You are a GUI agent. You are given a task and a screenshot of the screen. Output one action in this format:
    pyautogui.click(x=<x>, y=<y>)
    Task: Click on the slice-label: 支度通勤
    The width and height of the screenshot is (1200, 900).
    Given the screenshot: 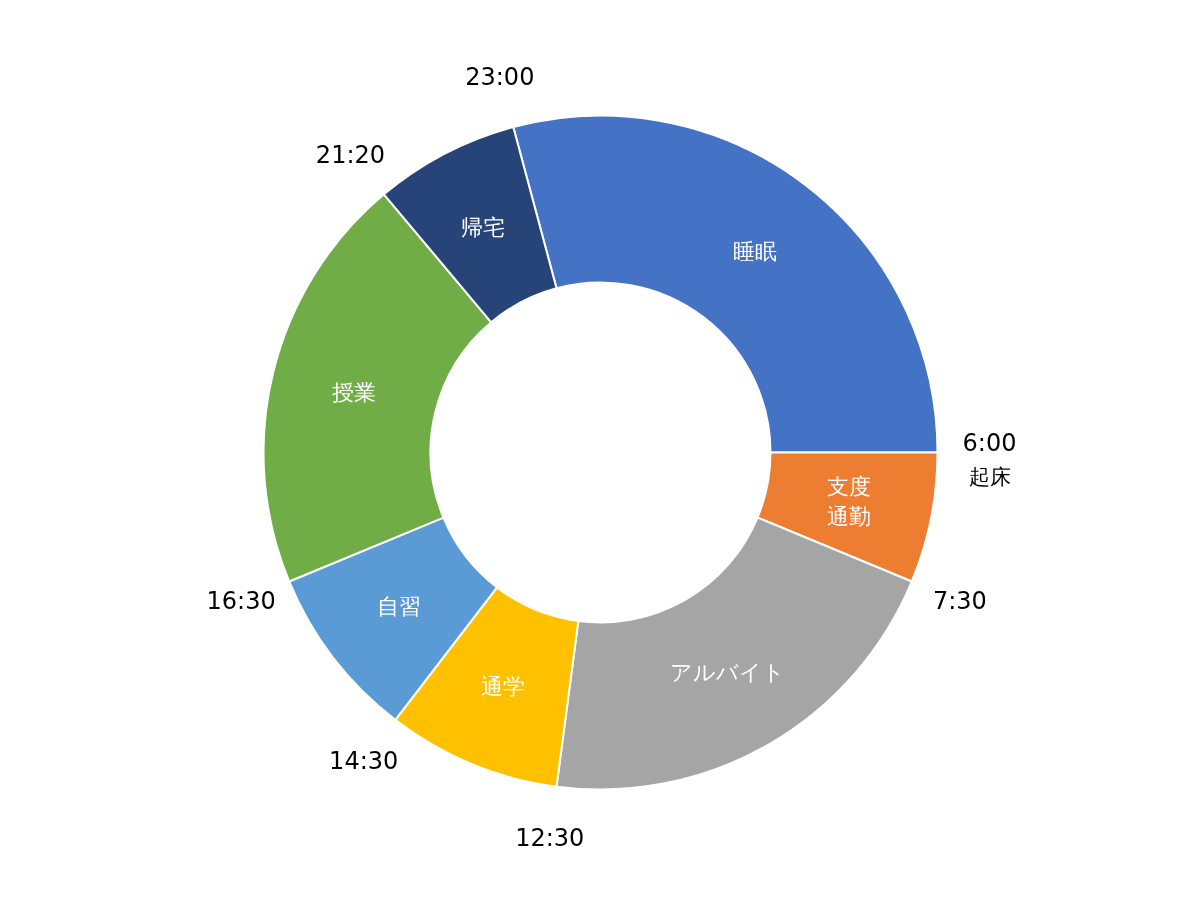 What is the action you would take?
    pyautogui.click(x=849, y=502)
    